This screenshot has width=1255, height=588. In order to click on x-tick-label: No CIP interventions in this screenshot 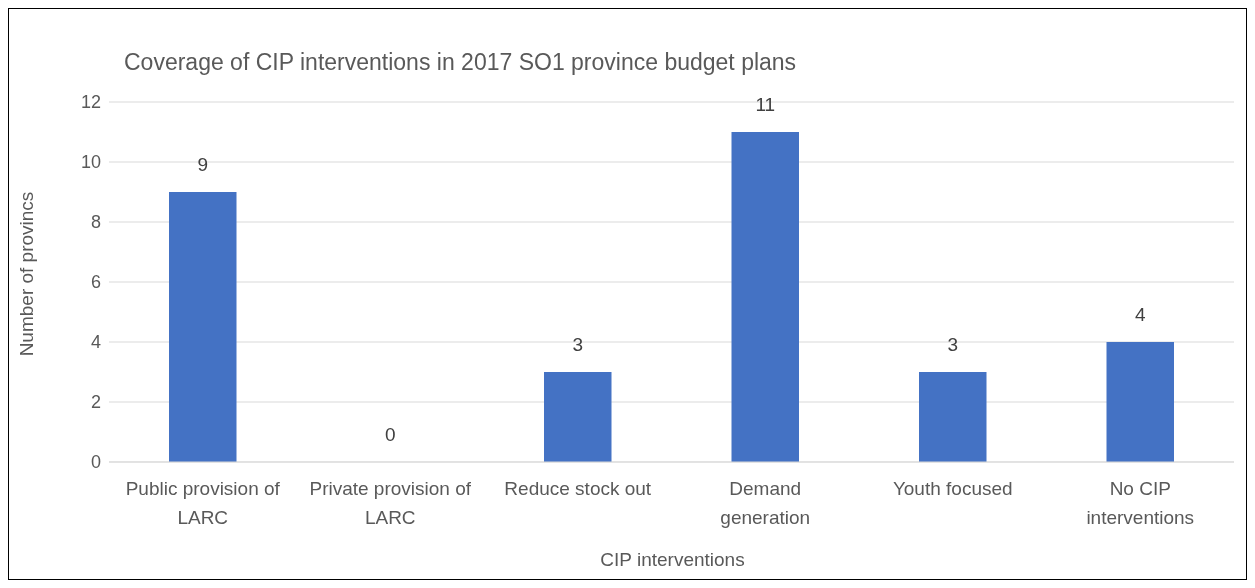, I will do `click(1140, 503)`.